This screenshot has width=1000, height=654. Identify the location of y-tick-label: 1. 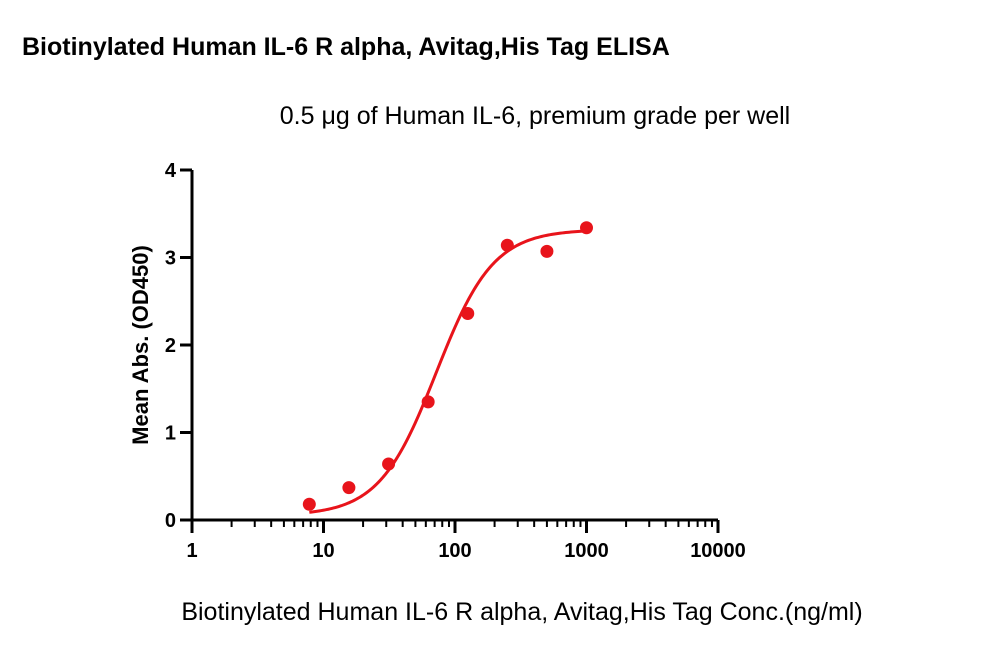
(170, 434).